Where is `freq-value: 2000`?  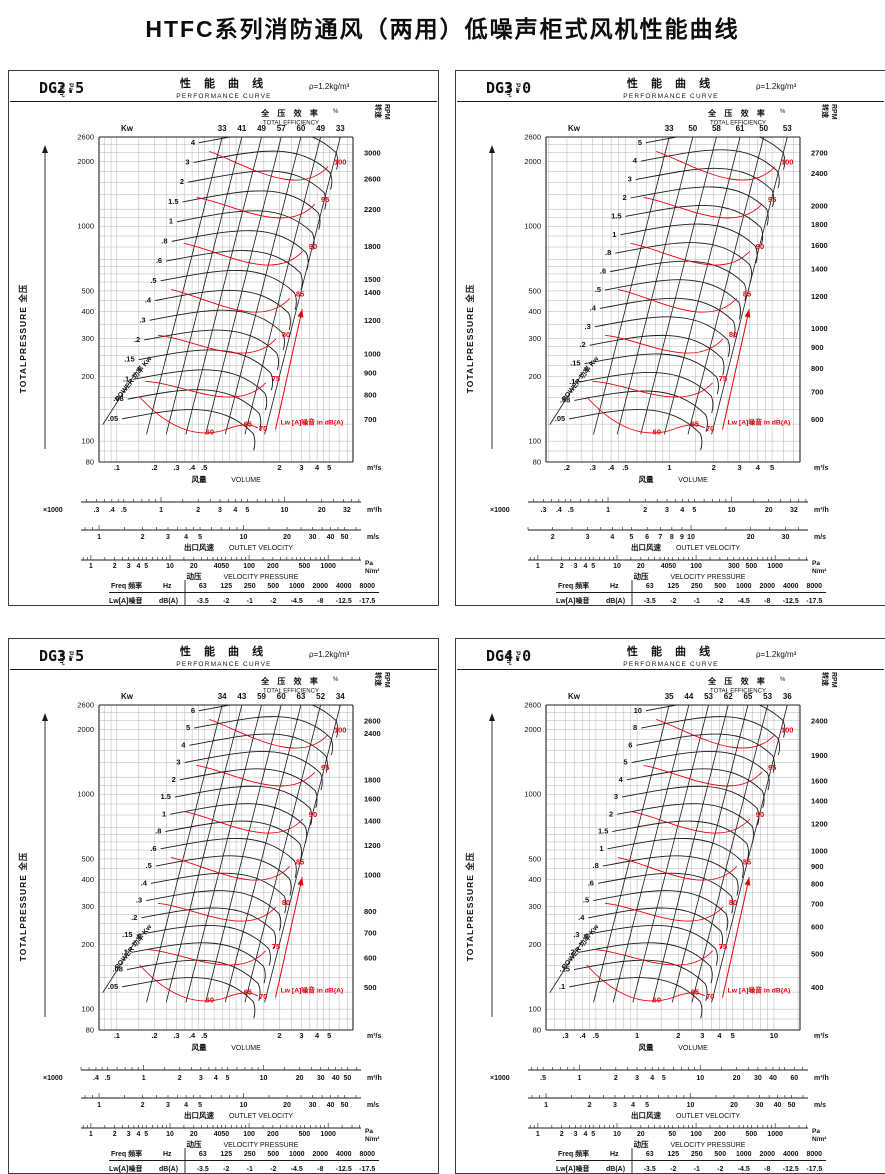
freq-value: 2000 is located at coordinates (767, 1154).